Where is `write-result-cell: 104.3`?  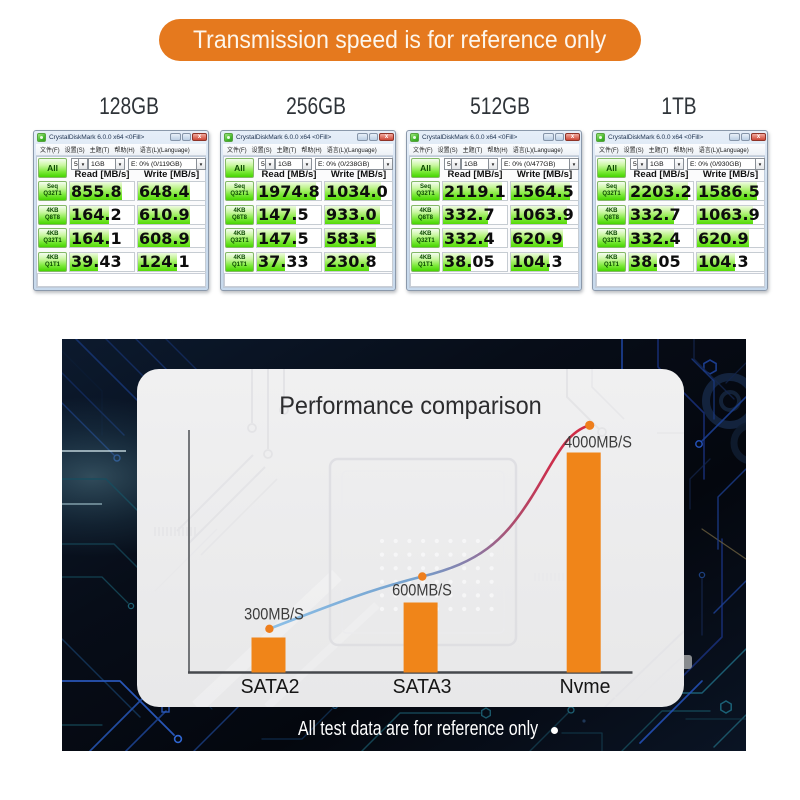 write-result-cell: 104.3 is located at coordinates (730, 261).